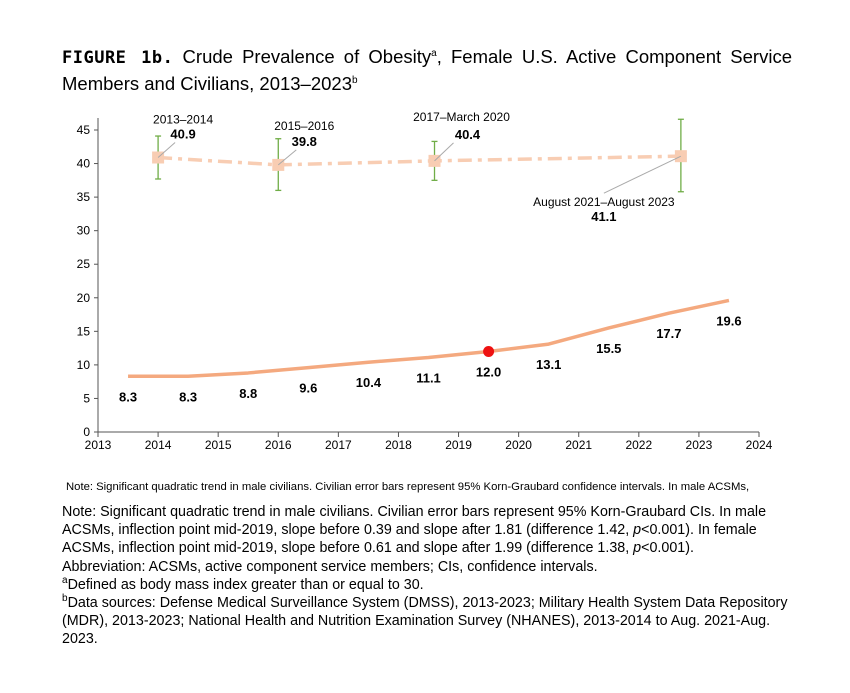  I want to click on civilian-period-label: 2013–2014, so click(183, 120).